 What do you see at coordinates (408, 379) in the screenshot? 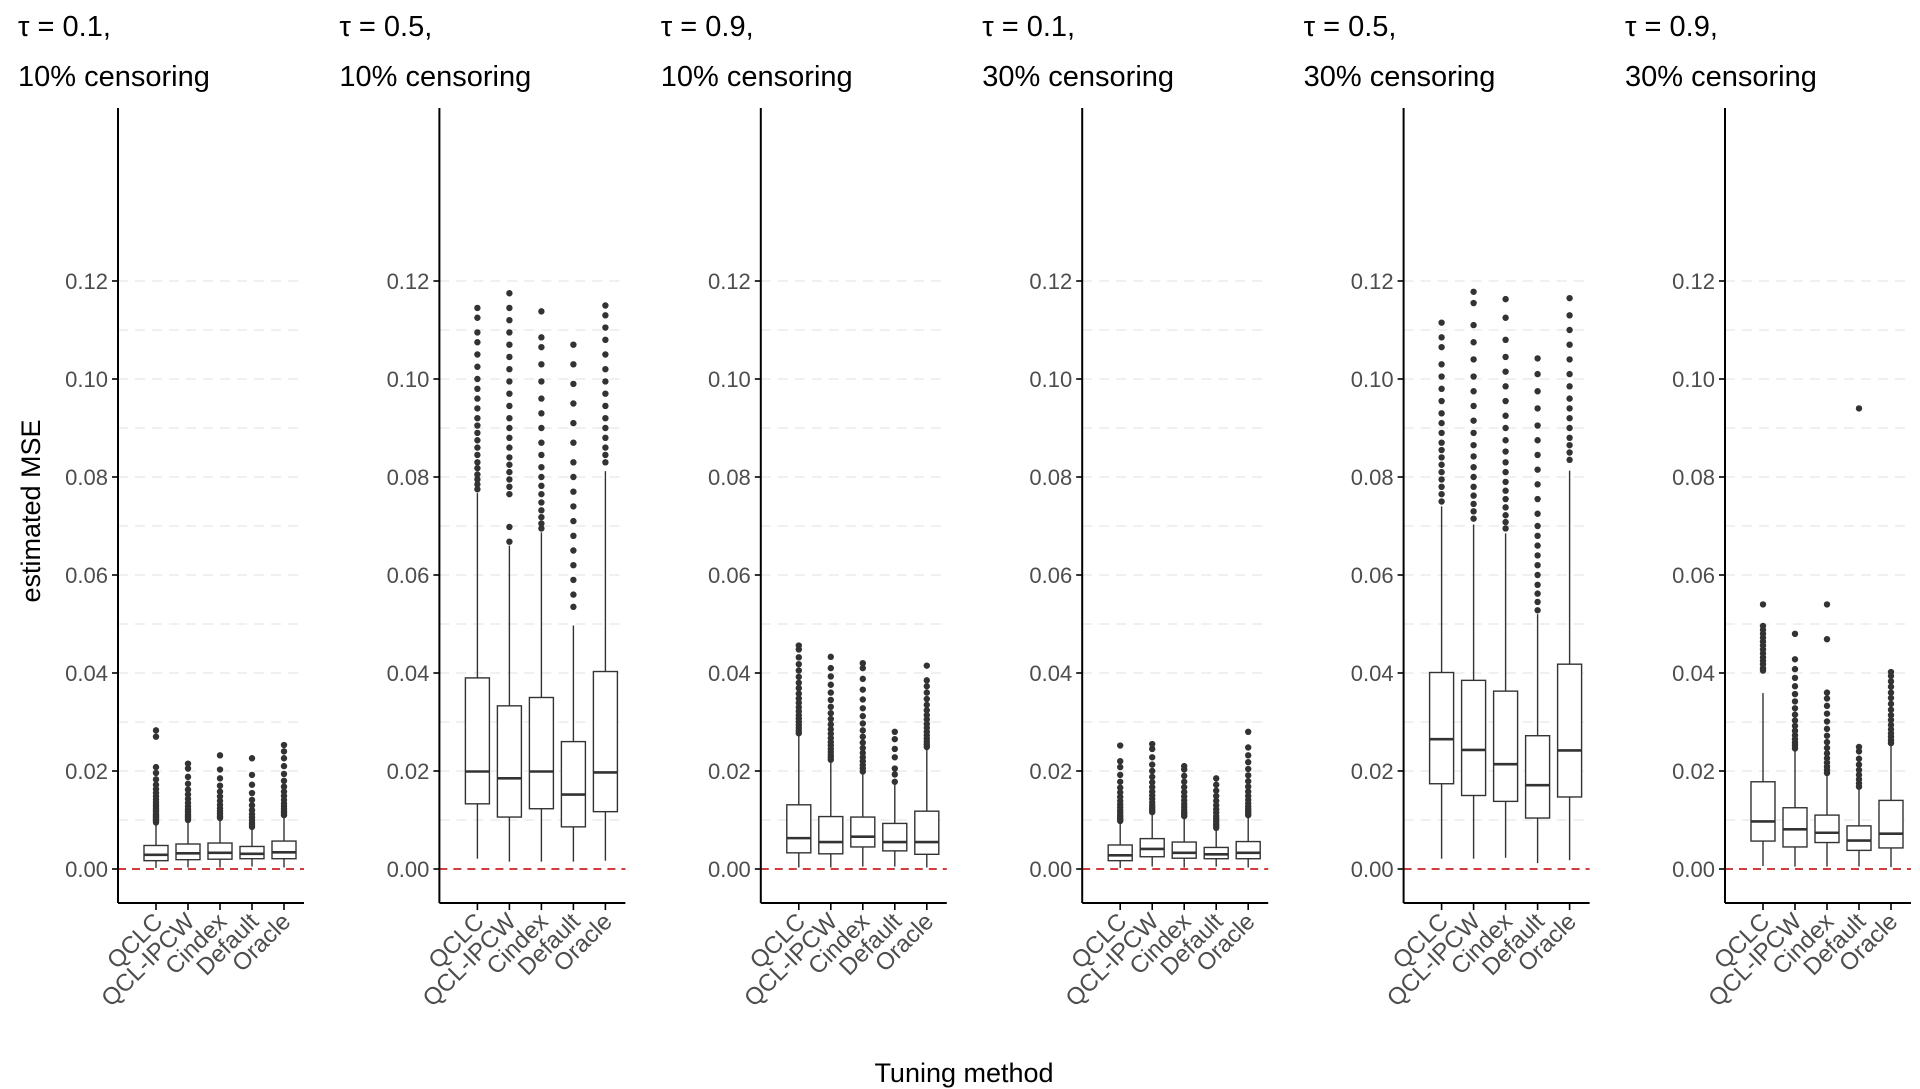
I see `y-tick-label: 0.10` at bounding box center [408, 379].